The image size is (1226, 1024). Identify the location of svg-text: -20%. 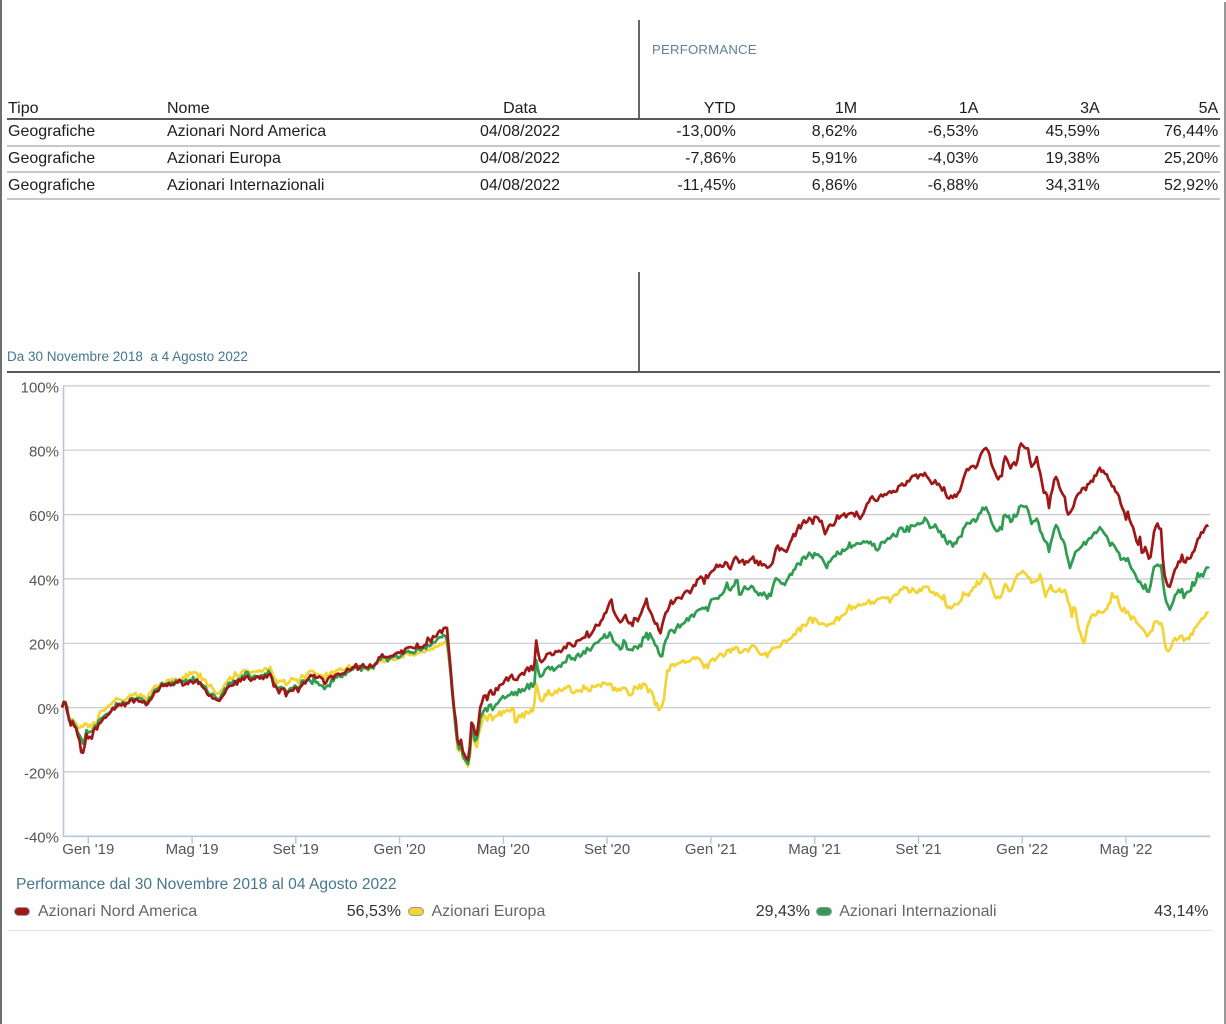
(41, 773).